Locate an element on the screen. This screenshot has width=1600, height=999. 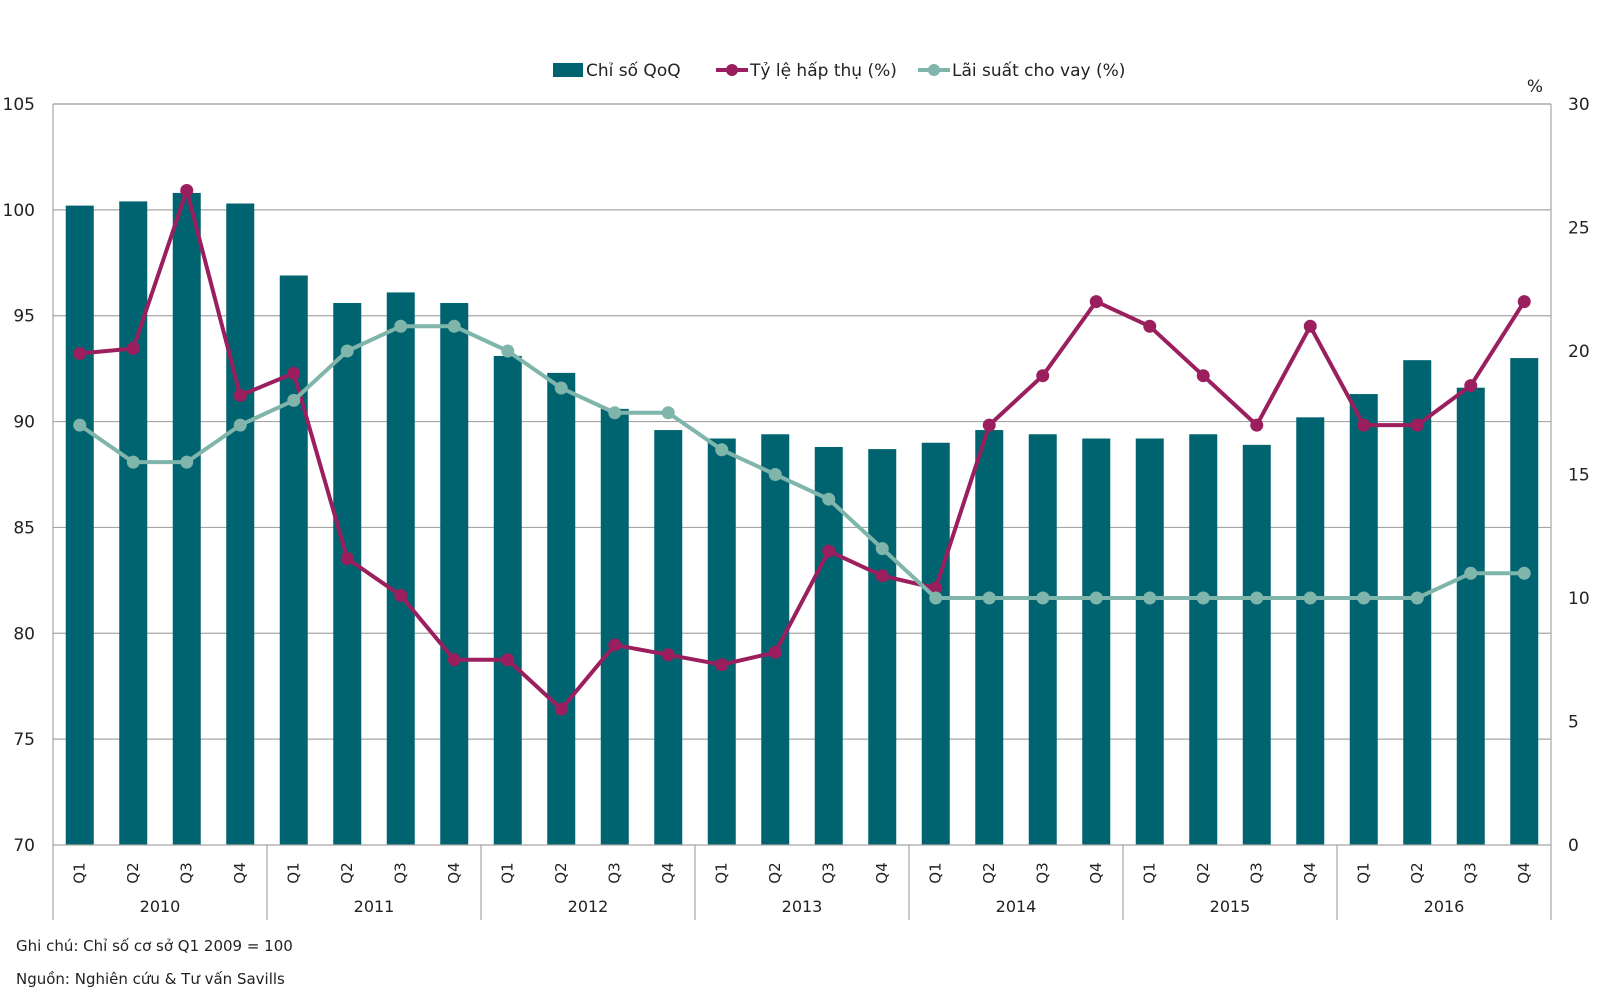
legend-label: Tỷ lệ hấp thụ (%) is located at coordinates (823, 70).